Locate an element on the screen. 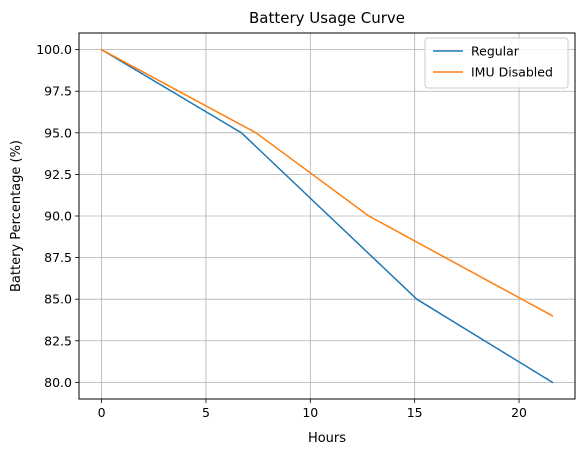  y-axis-ticks: 80.0 82.5 85.0 87.5 90.0 92.5 95.0 97.5 100.0 is located at coordinates (57, 216).